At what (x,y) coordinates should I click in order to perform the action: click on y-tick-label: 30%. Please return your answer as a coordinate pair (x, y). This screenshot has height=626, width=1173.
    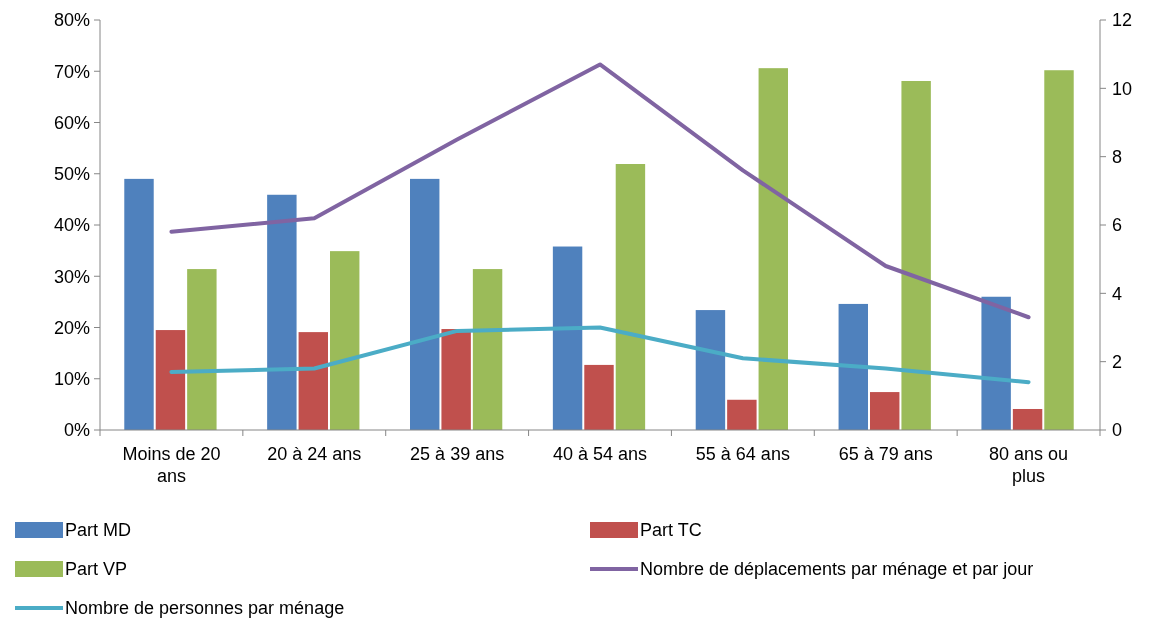
    Looking at the image, I should click on (71, 276).